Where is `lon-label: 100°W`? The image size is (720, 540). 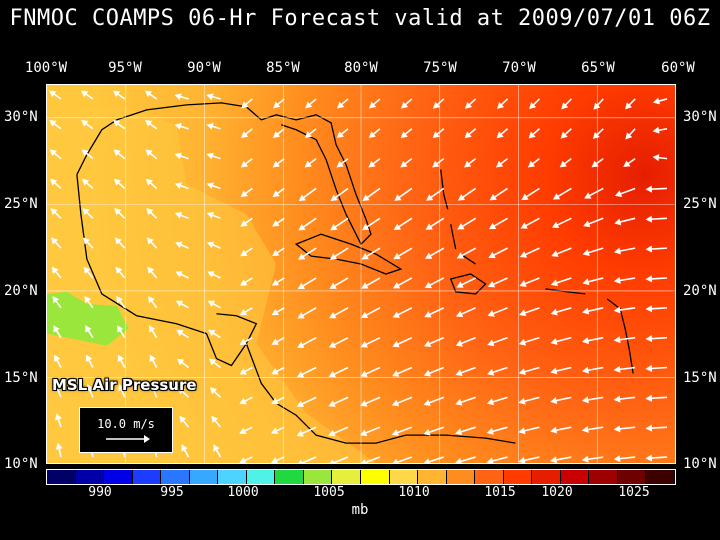
lon-label: 100°W is located at coordinates (46, 68).